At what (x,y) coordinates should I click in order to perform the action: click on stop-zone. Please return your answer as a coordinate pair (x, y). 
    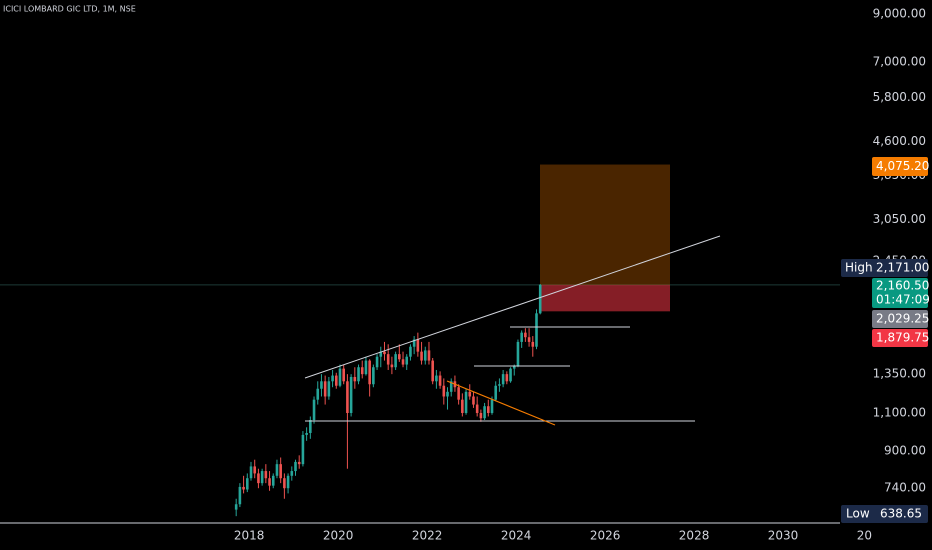
    Looking at the image, I should click on (605, 298).